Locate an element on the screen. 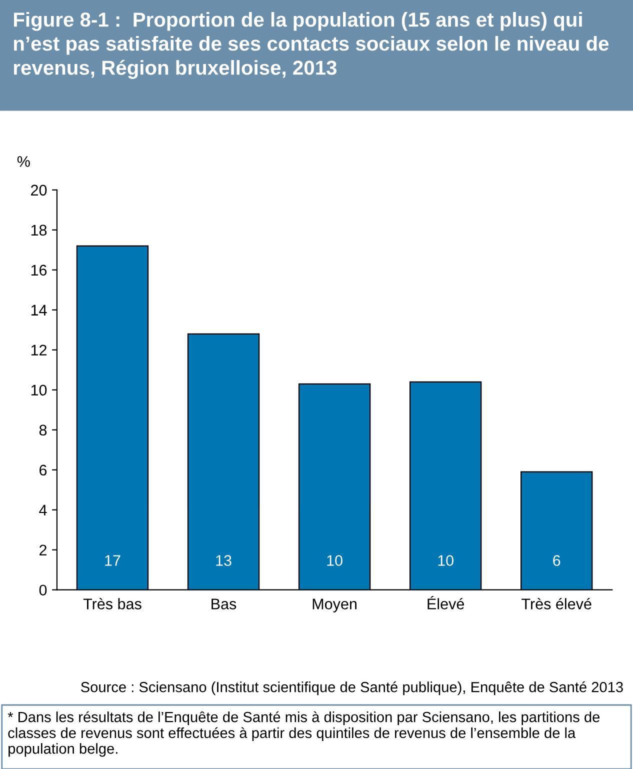  y-tick-label: 8 is located at coordinates (43, 430).